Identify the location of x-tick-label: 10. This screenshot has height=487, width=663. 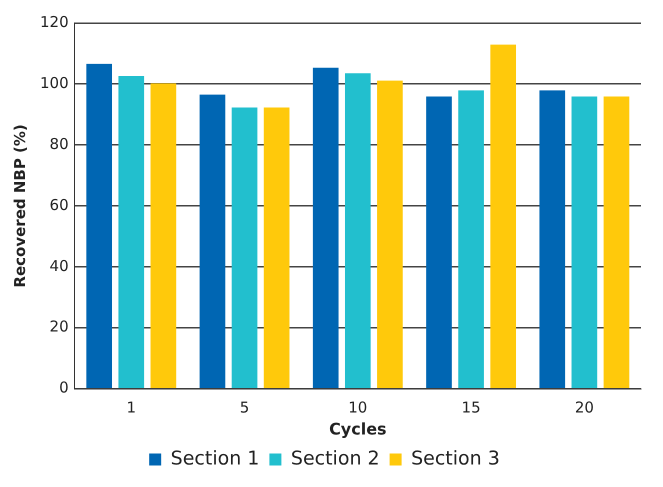
(358, 407).